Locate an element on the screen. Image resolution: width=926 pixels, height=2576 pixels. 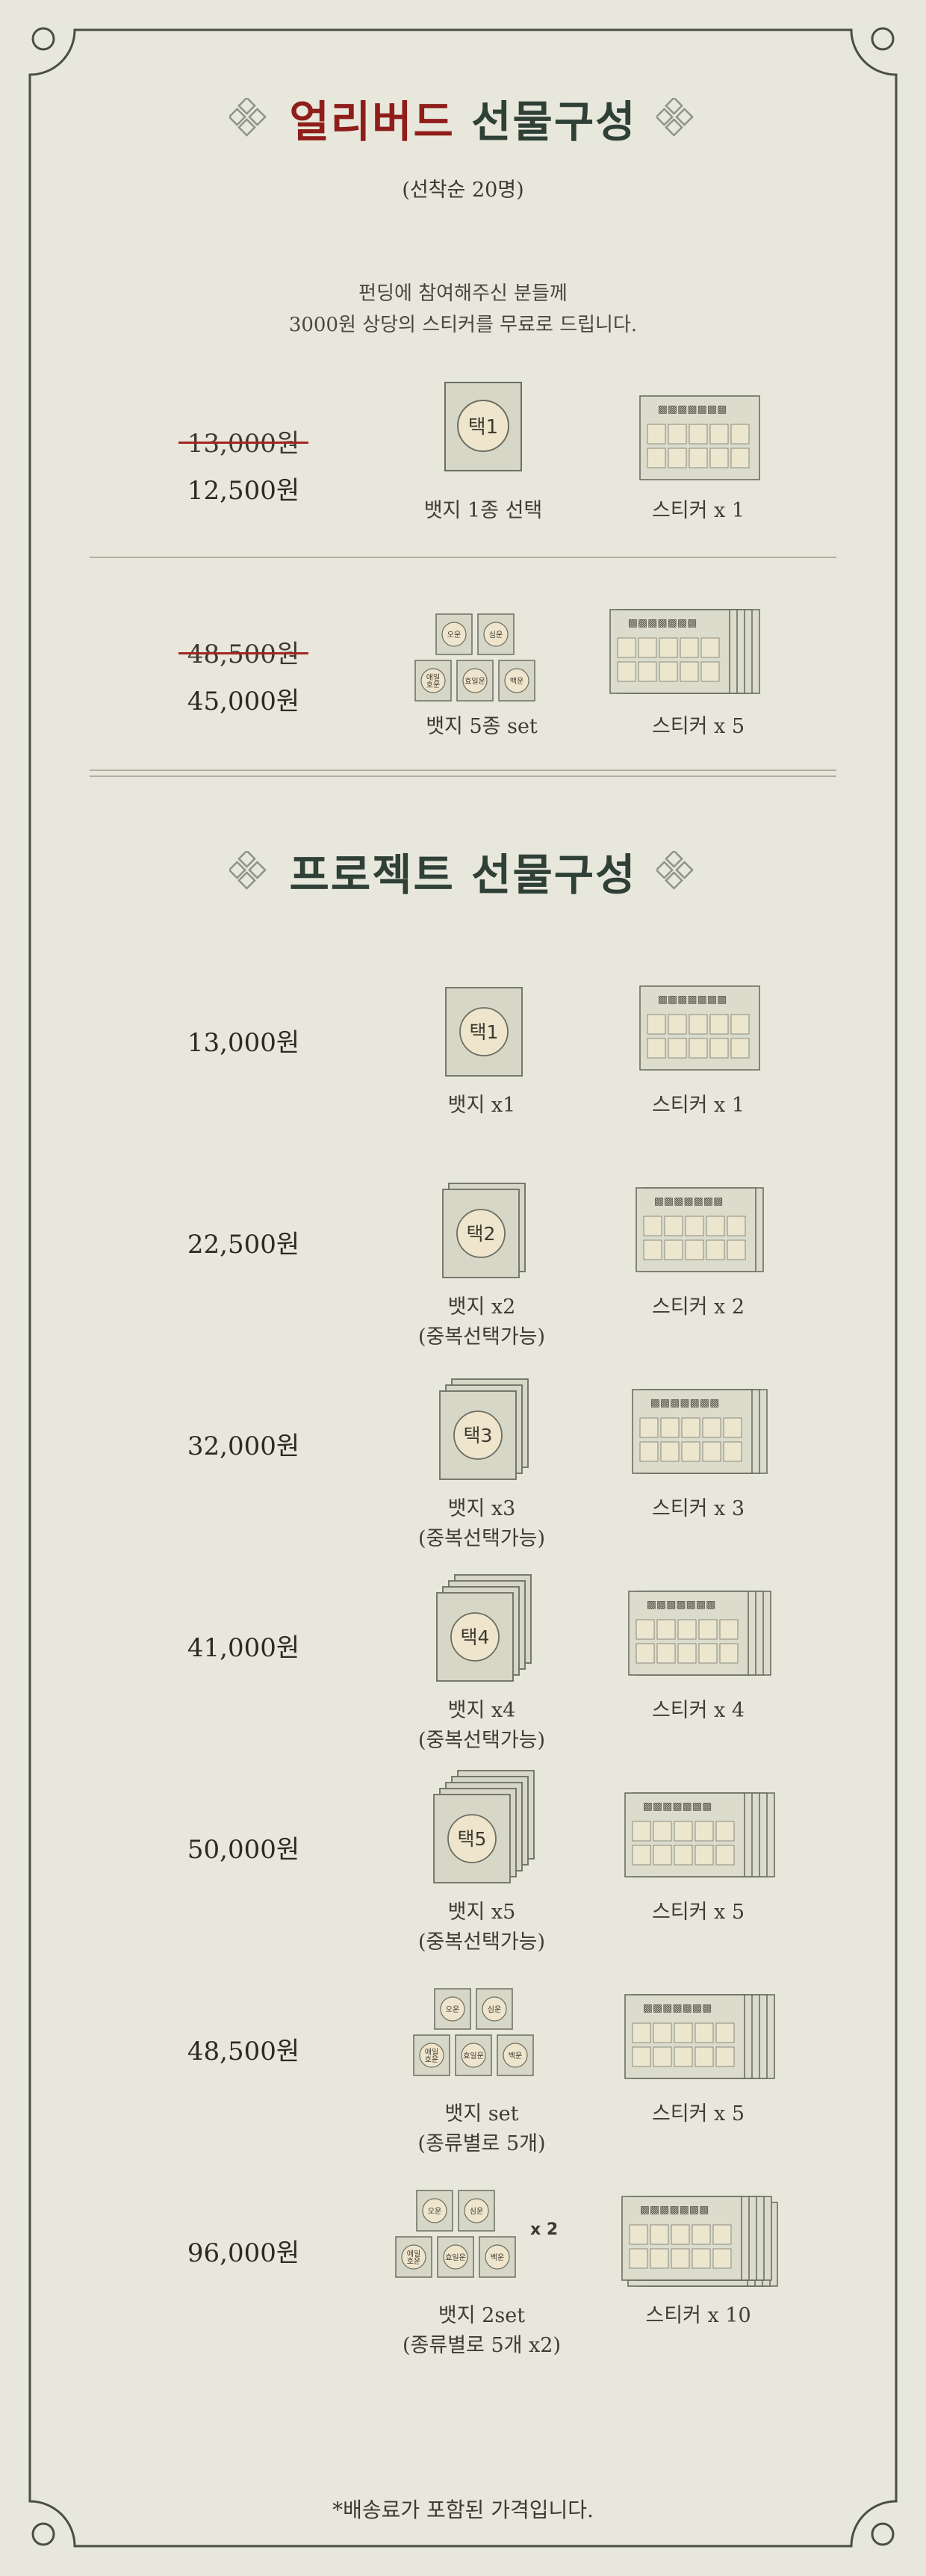
badge-graphic: 오운 심운 애일 호운 효일운 백운 is located at coordinates (458, 2237).